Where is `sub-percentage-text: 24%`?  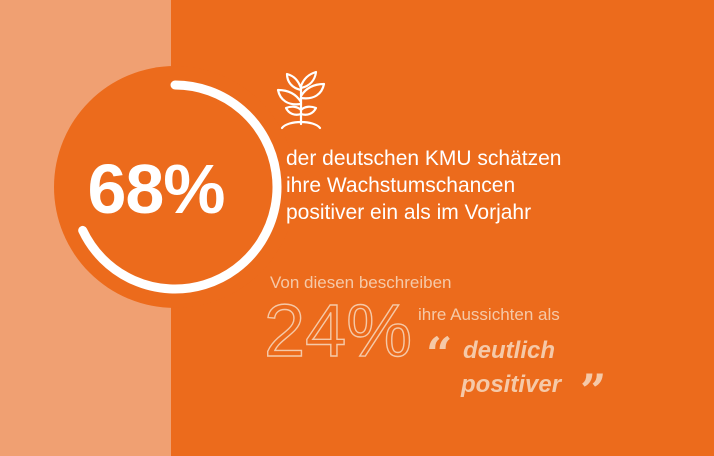 sub-percentage-text: 24% is located at coordinates (338, 330).